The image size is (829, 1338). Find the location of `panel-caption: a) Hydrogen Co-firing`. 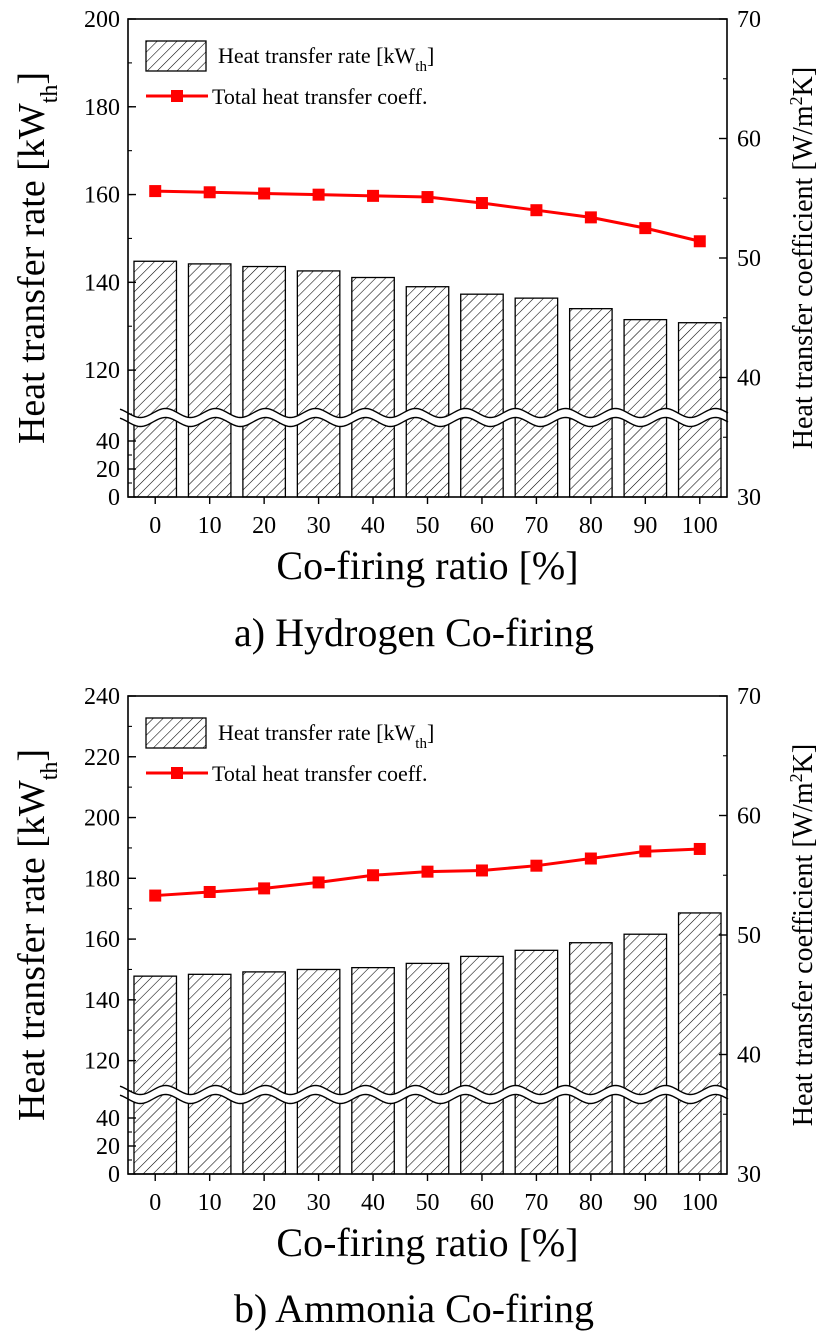

panel-caption: a) Hydrogen Co-firing is located at coordinates (414, 632).